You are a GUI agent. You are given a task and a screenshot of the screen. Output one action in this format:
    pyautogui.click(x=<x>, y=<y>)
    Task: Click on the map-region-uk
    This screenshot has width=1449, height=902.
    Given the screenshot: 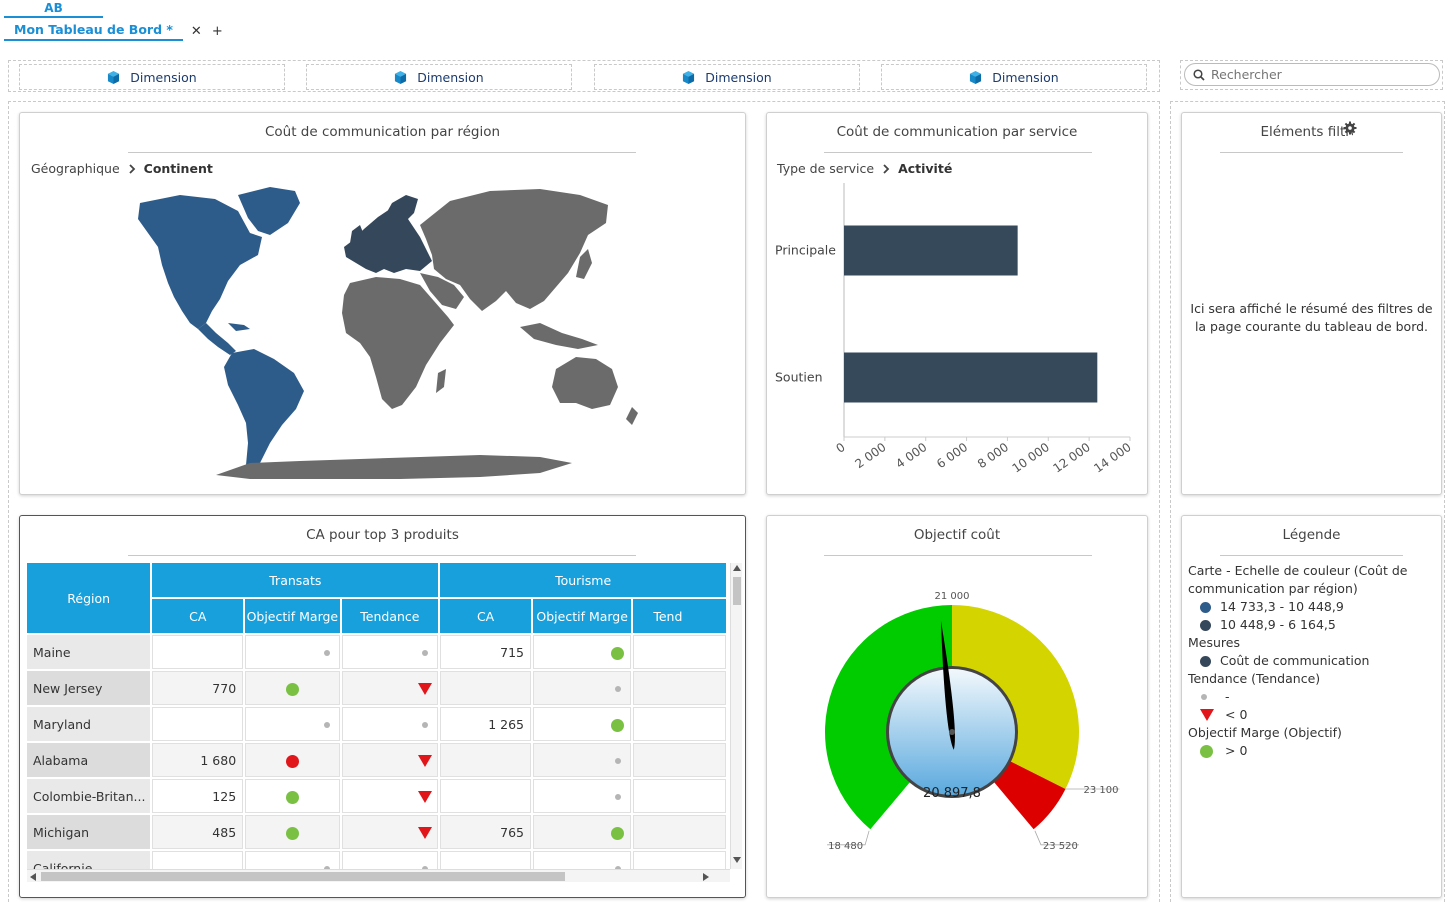 What is the action you would take?
    pyautogui.click(x=357, y=235)
    